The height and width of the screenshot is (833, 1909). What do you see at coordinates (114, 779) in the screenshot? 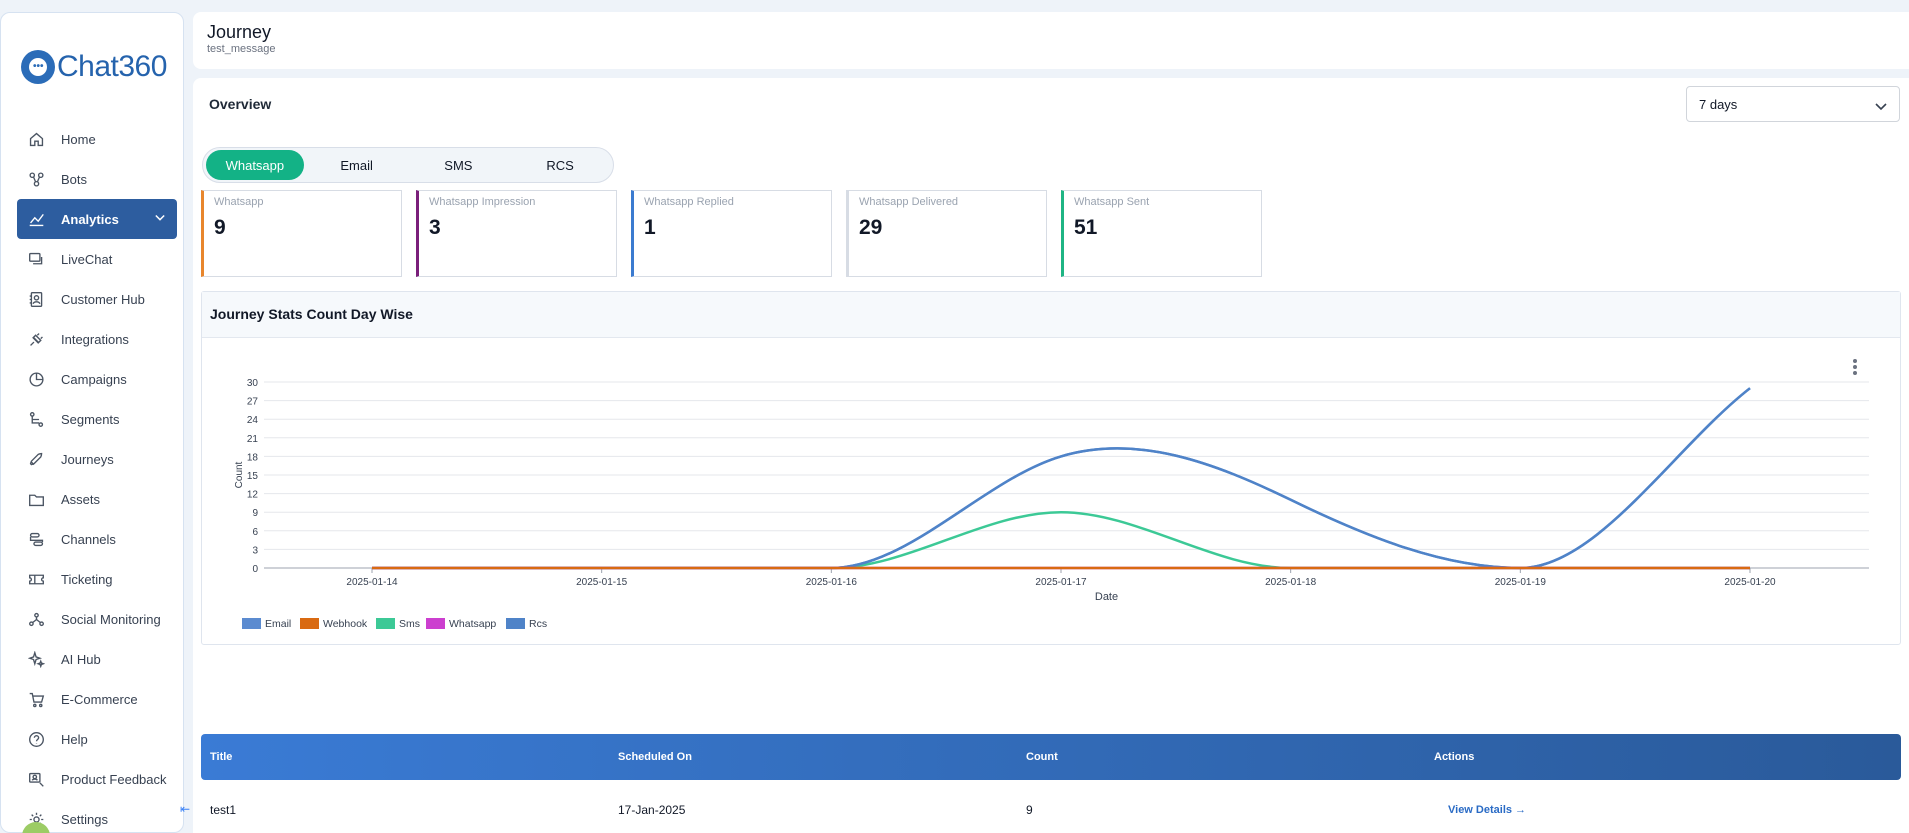
I see `sidebar-item-label: Product Feedback` at bounding box center [114, 779].